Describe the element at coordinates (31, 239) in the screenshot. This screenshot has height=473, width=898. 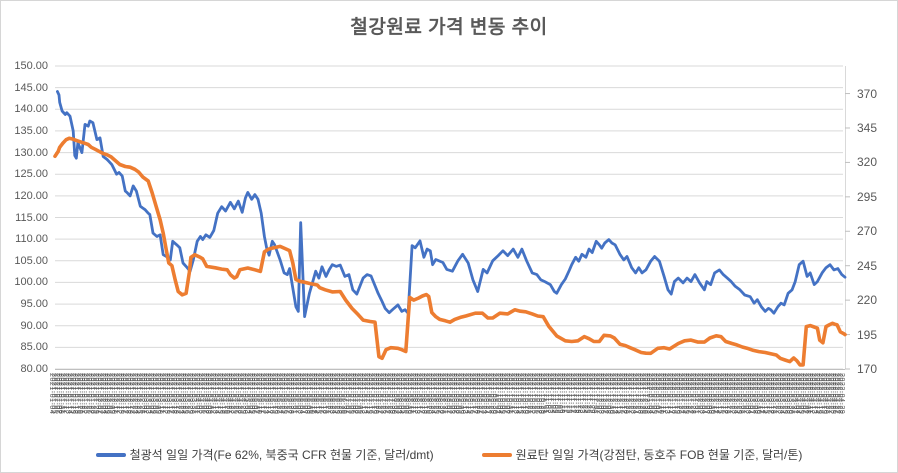
I see `y-axis-left-tick-label: 110.00` at that location.